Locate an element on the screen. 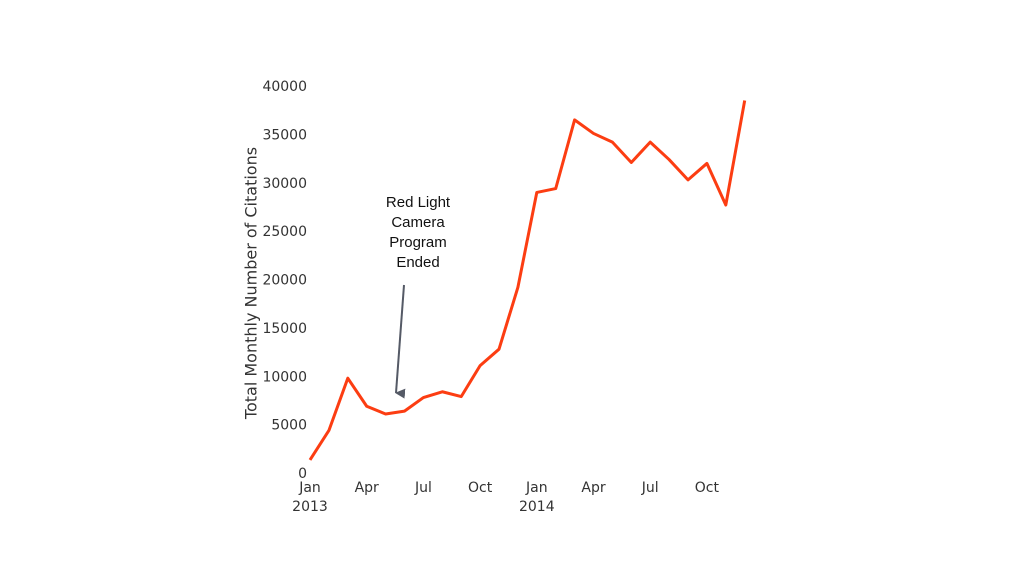  y-tick-label: 5000 is located at coordinates (289, 426).